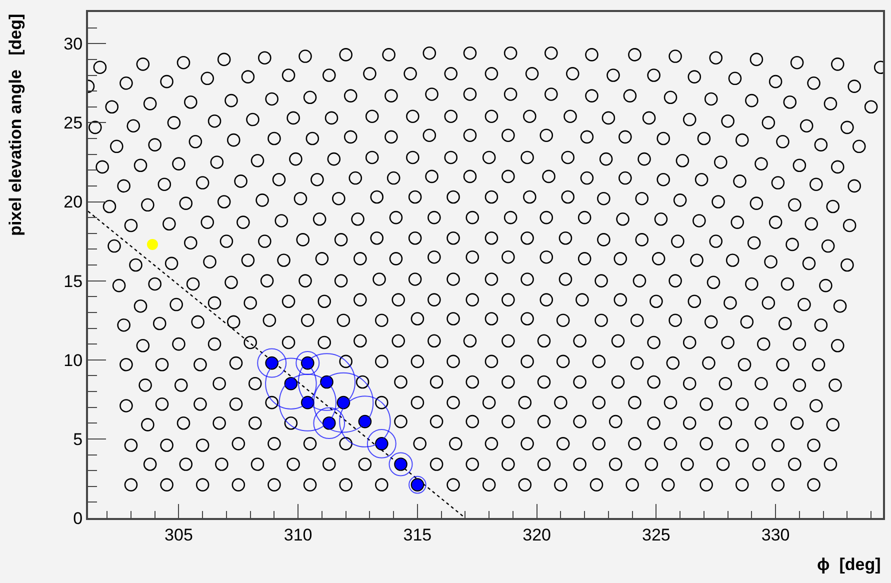  I want to click on x-axis-title: ϕ [deg], so click(849, 564).